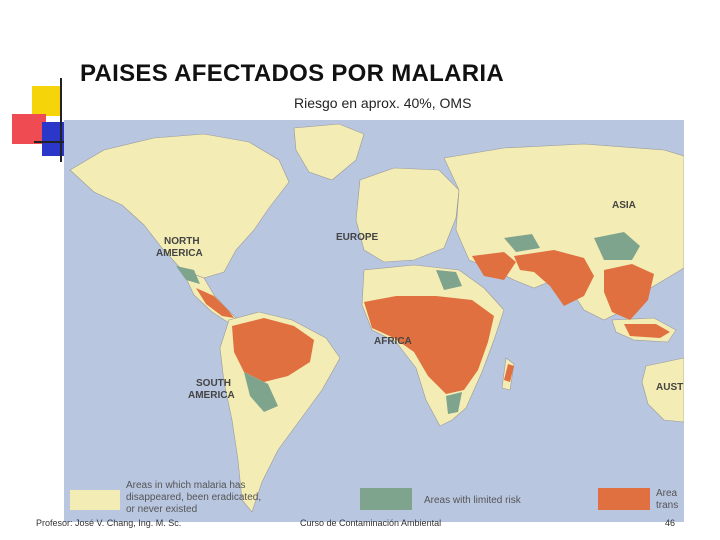 The height and width of the screenshot is (540, 720). I want to click on legend-swatch-risk, so click(624, 499).